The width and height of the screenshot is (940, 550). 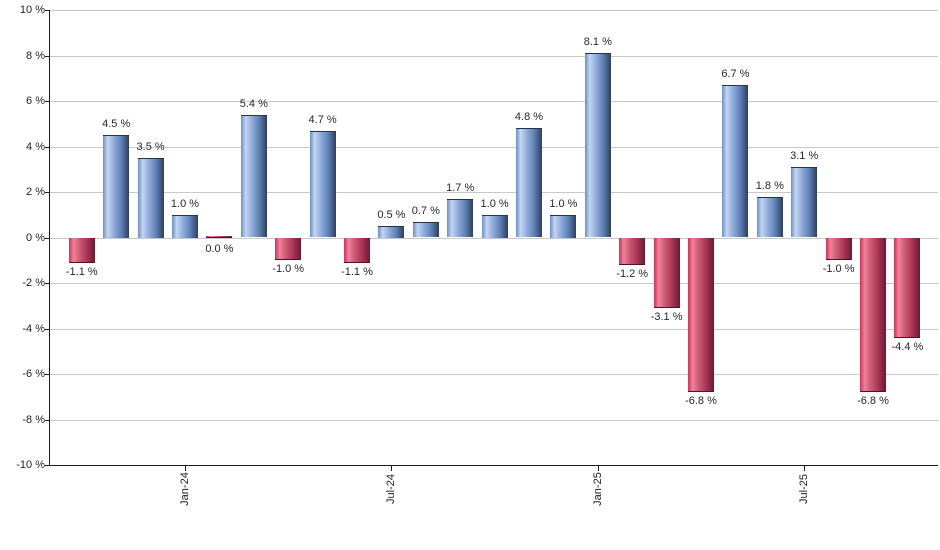 I want to click on bar-value-label: -1.2 %, so click(x=632, y=273).